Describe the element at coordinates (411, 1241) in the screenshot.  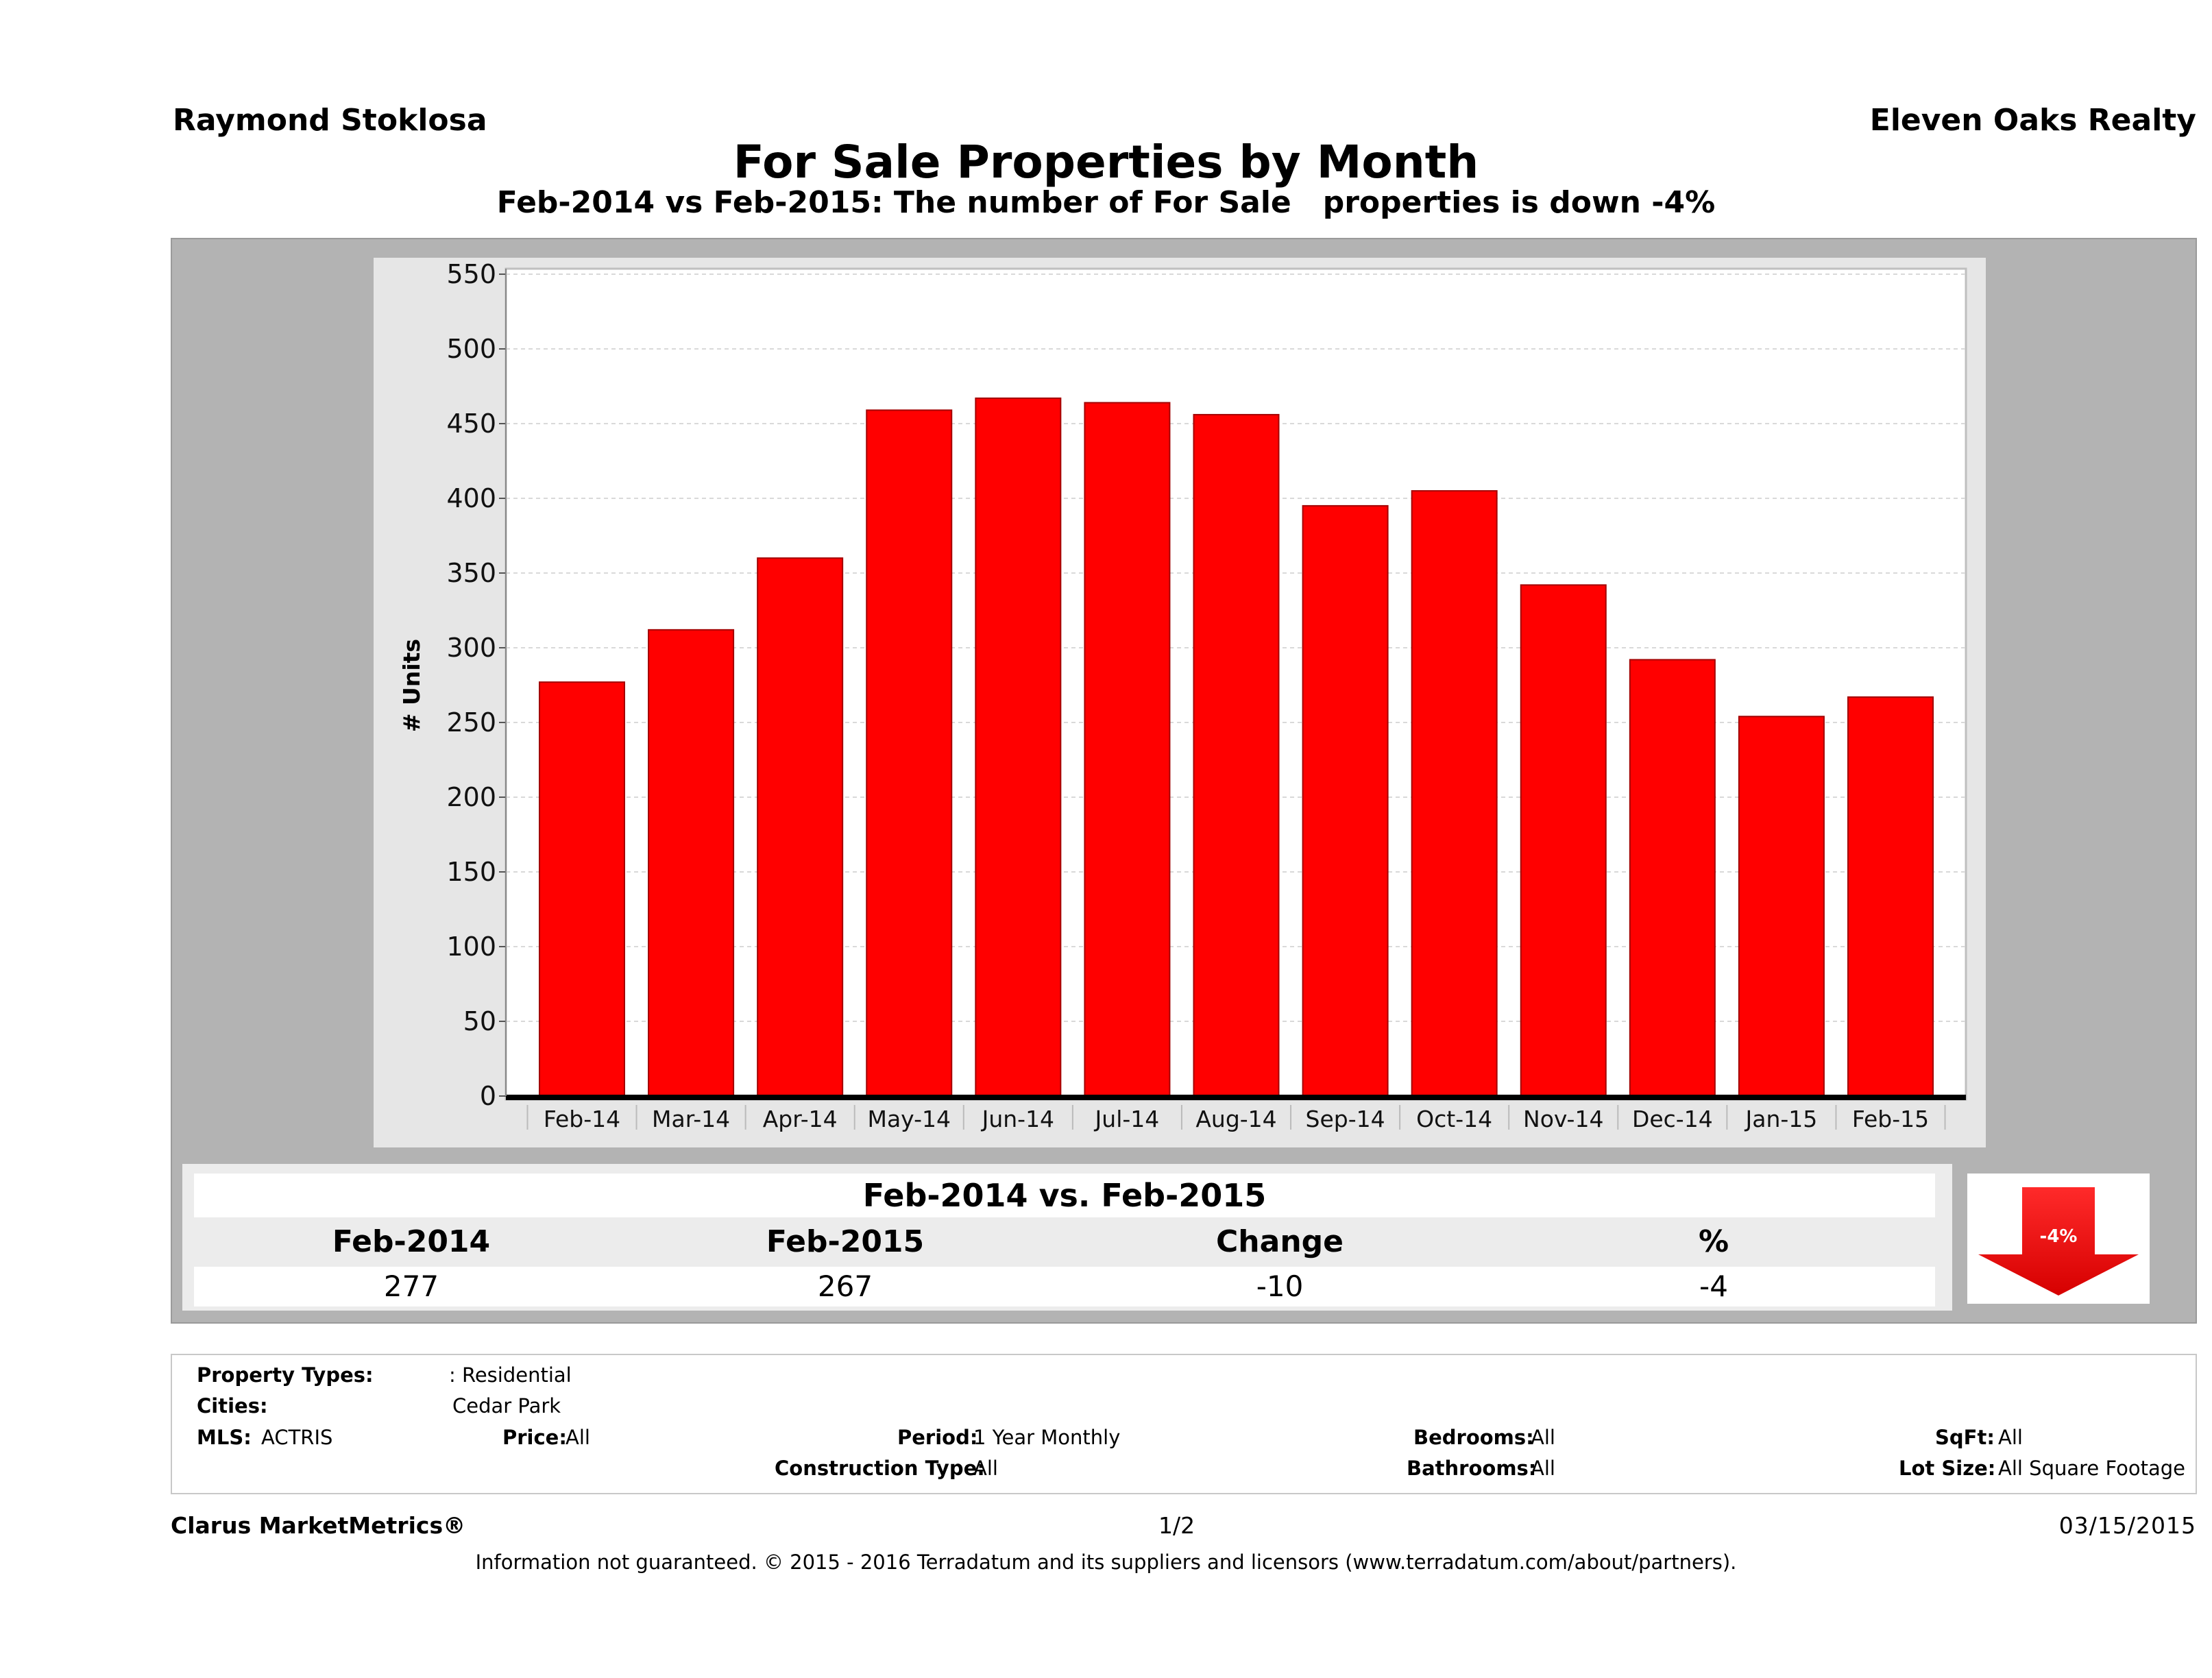
I see `summary-header-feb2014: Feb-2014` at that location.